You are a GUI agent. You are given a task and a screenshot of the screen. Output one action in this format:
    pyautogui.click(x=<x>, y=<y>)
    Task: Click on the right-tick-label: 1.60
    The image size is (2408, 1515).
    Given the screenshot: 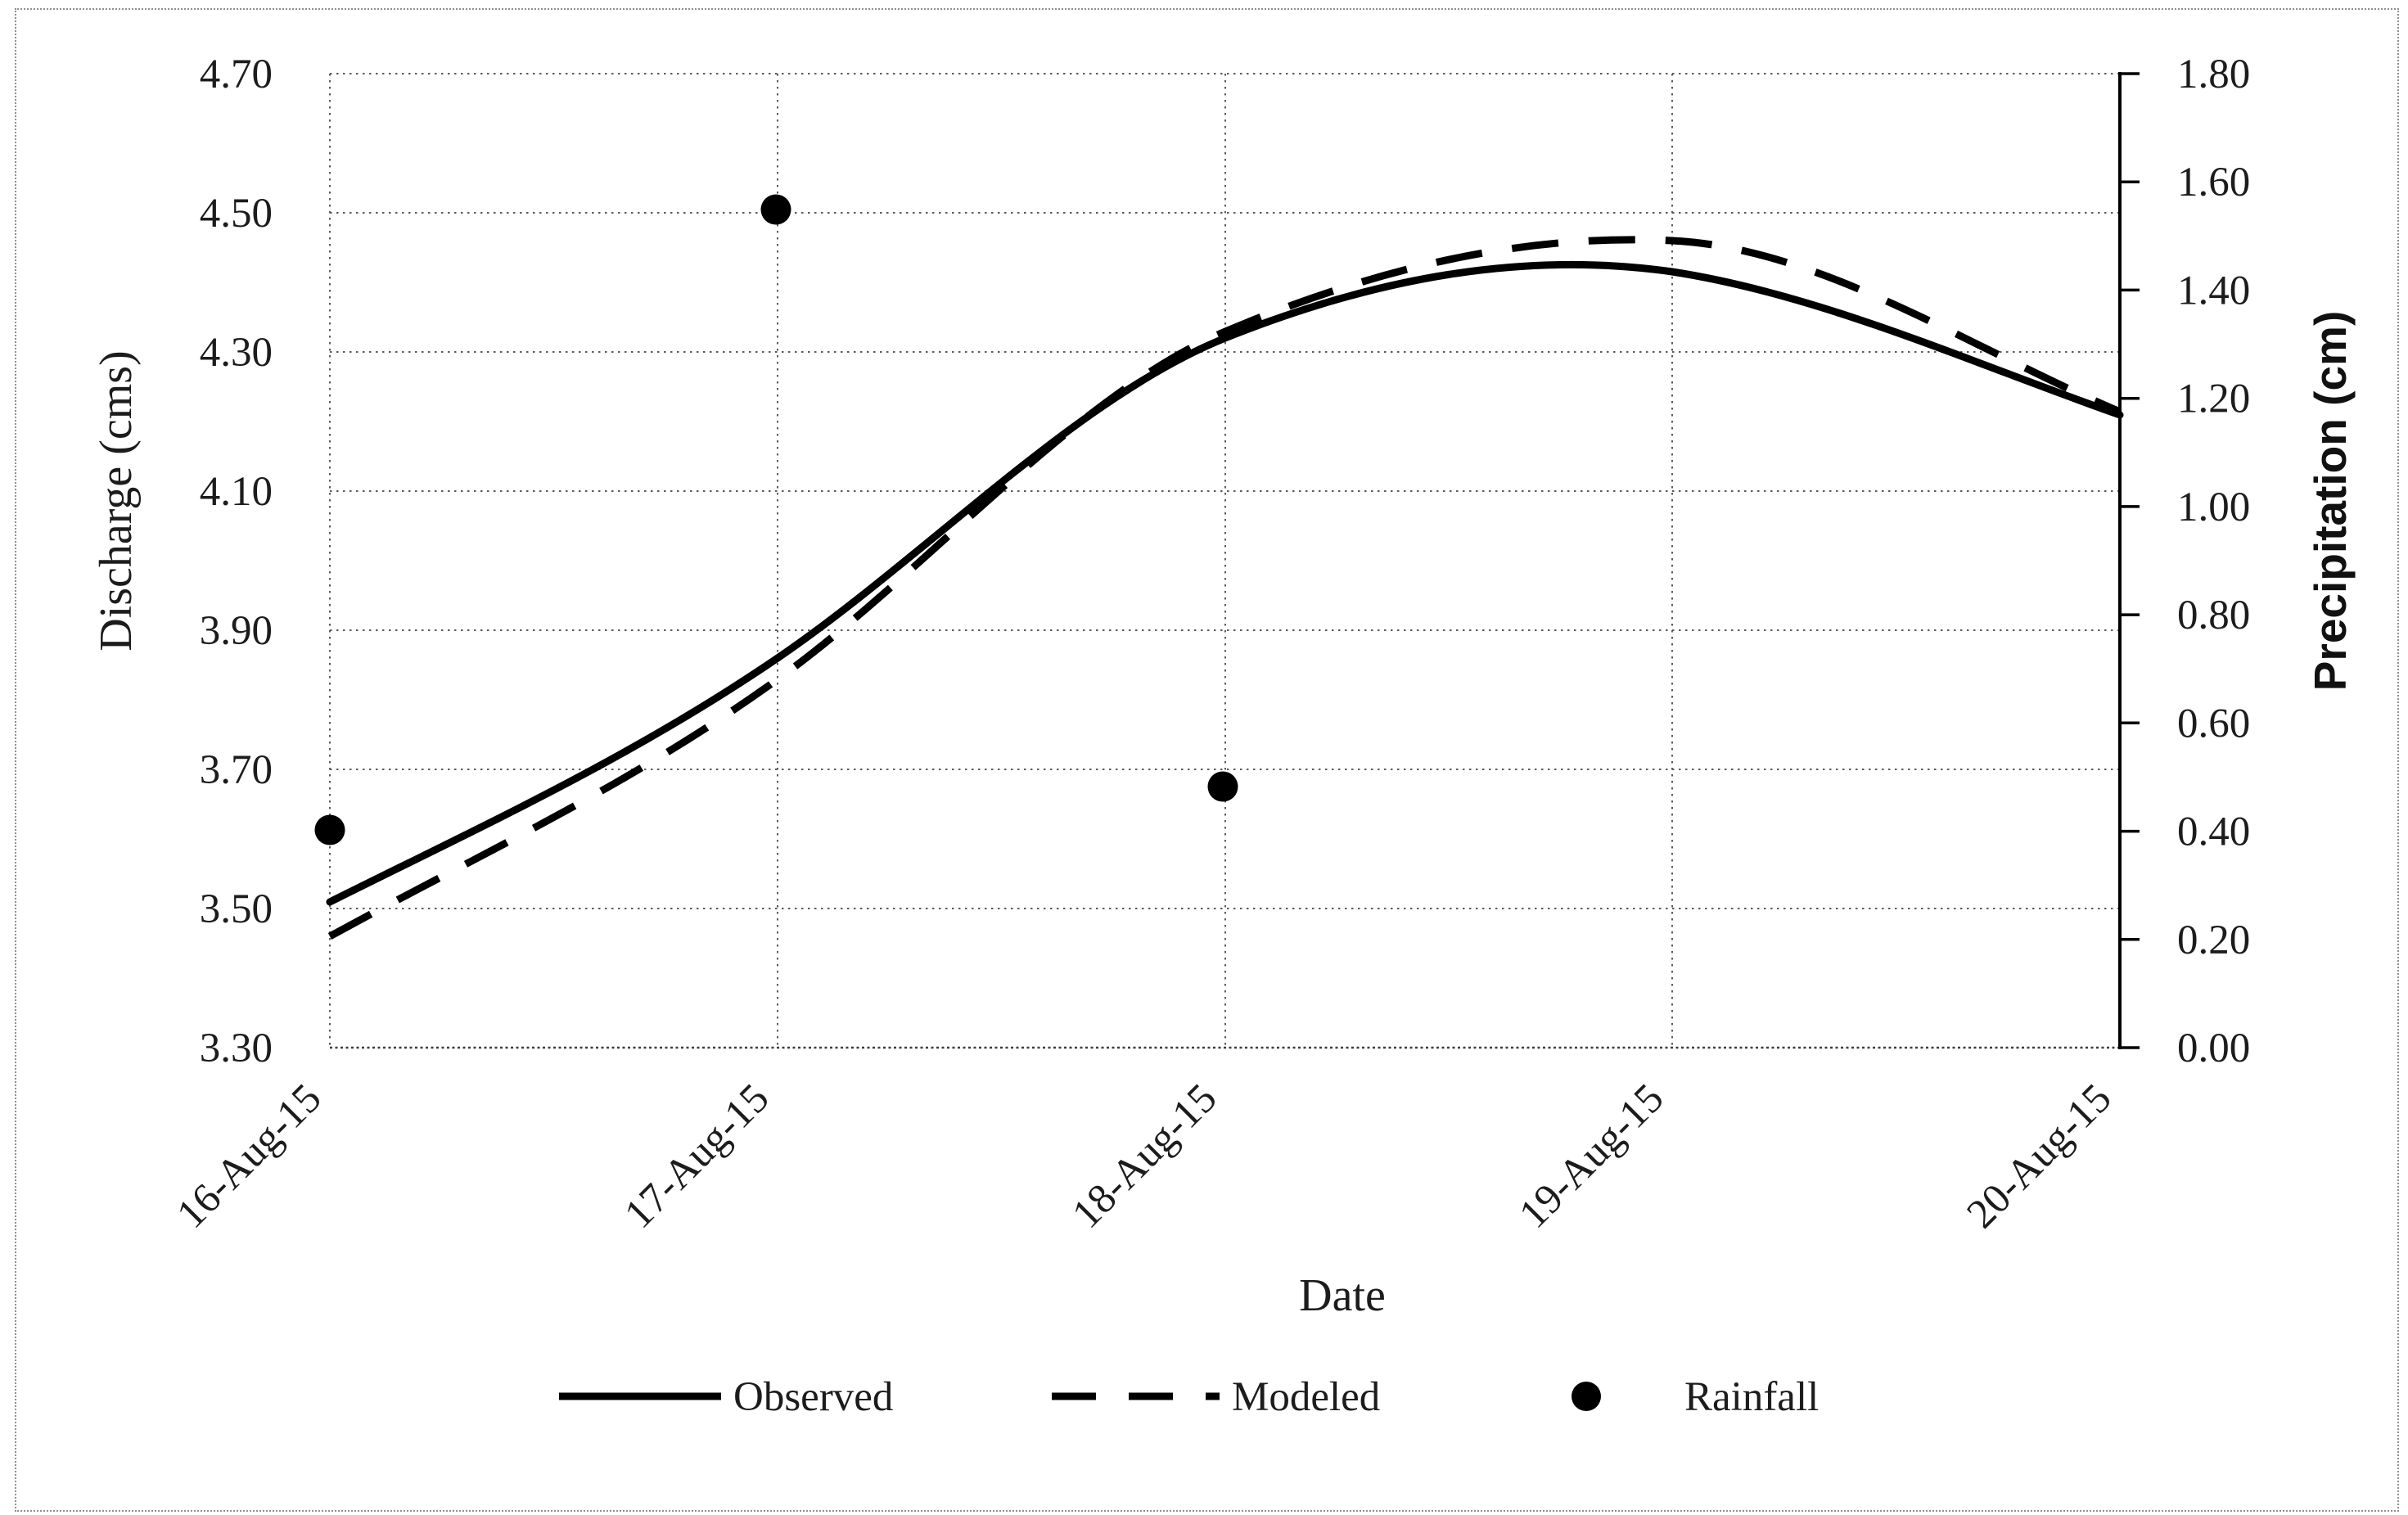 What is the action you would take?
    pyautogui.click(x=2214, y=182)
    